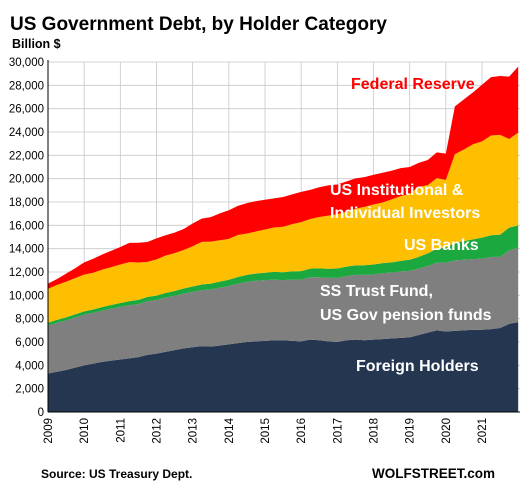 Image resolution: width=525 pixels, height=488 pixels. What do you see at coordinates (405, 213) in the screenshot?
I see `label-us-institutional-line2: Individual Investors` at bounding box center [405, 213].